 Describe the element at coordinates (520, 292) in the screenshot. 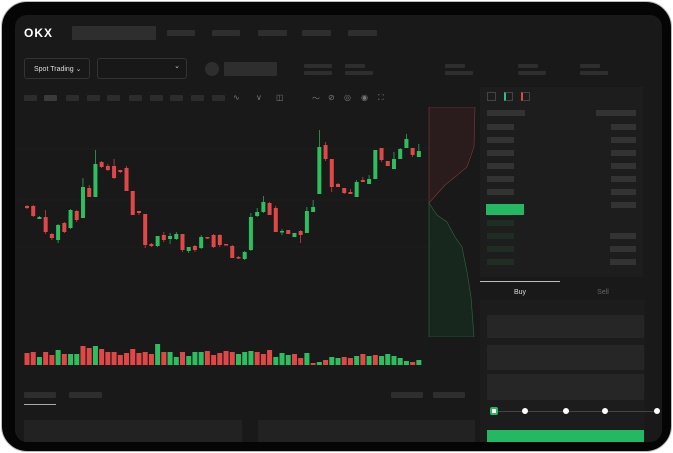

I see `buy-tab: Buy` at that location.